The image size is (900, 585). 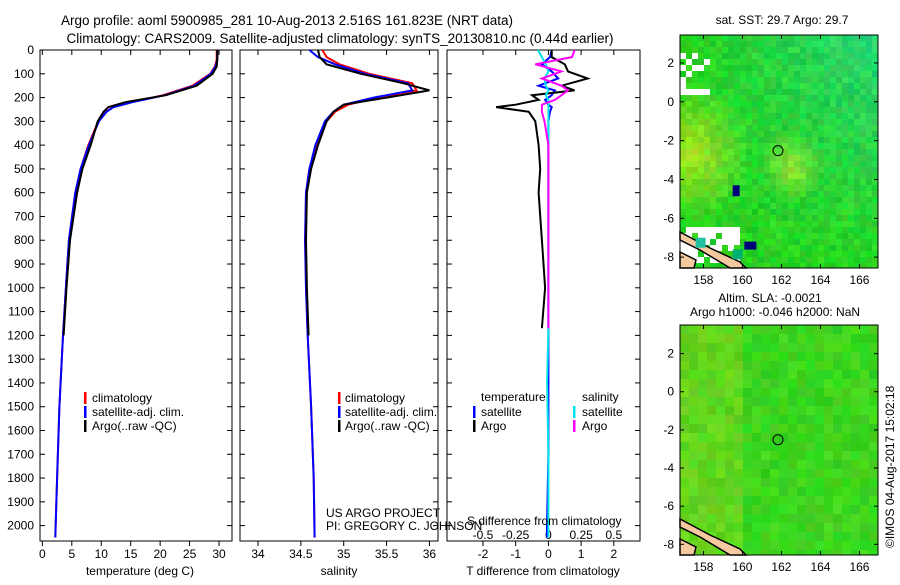 What do you see at coordinates (670, 102) in the screenshot?
I see `lat-tick-label: 0` at bounding box center [670, 102].